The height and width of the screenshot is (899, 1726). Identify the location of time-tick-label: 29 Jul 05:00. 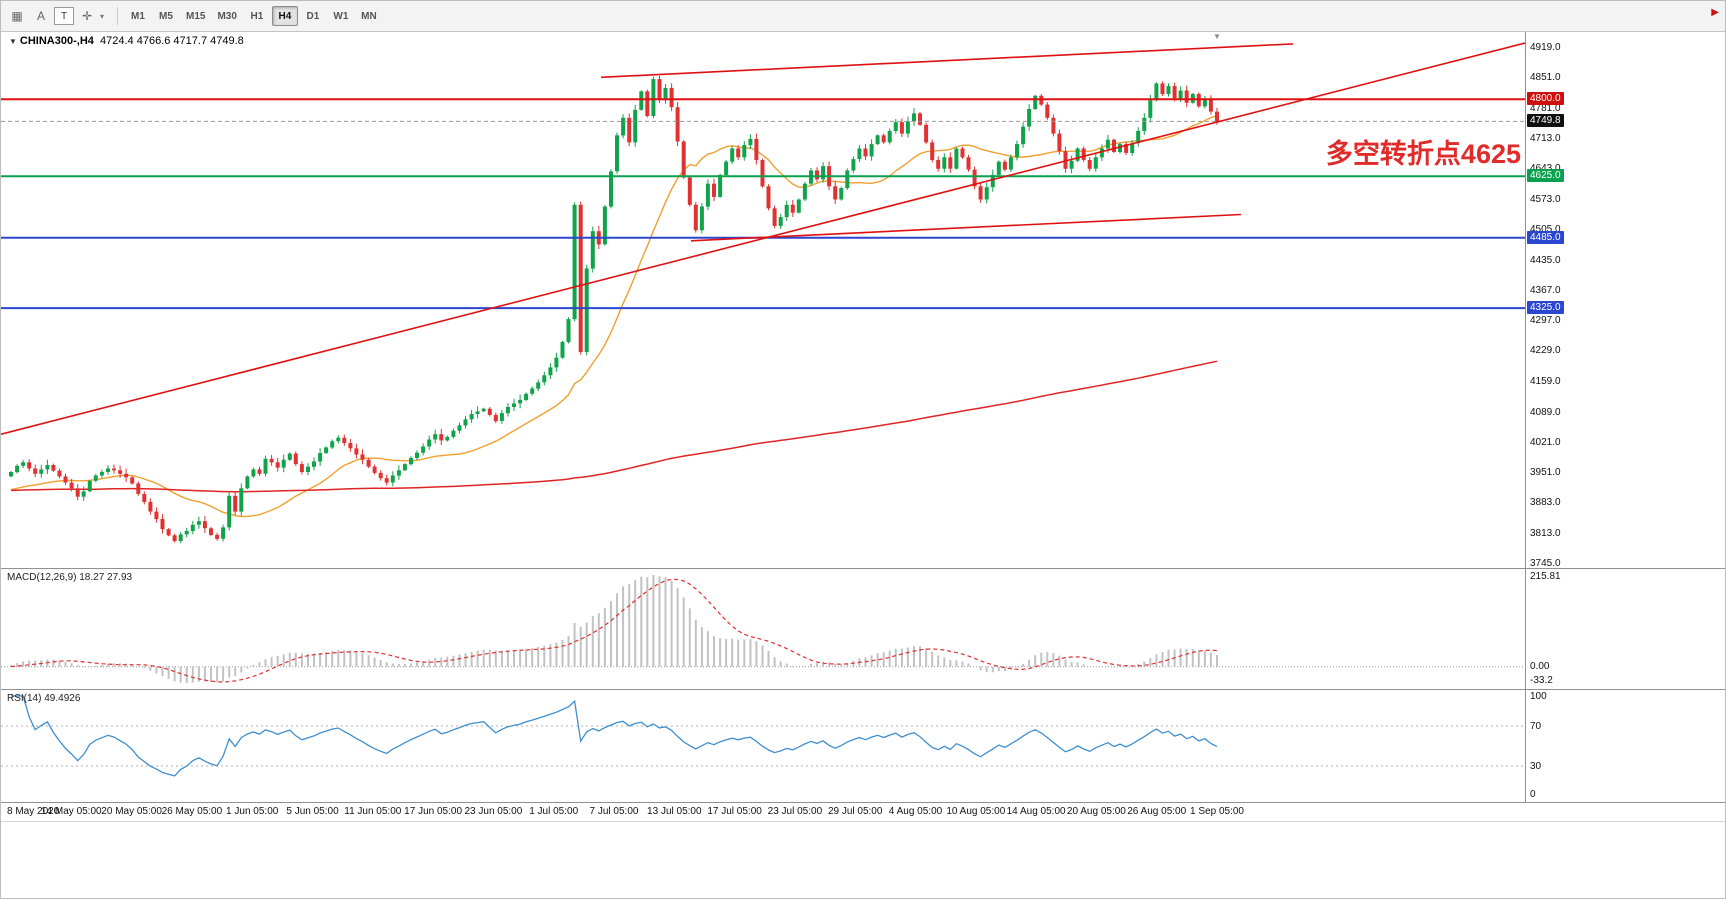
(855, 811).